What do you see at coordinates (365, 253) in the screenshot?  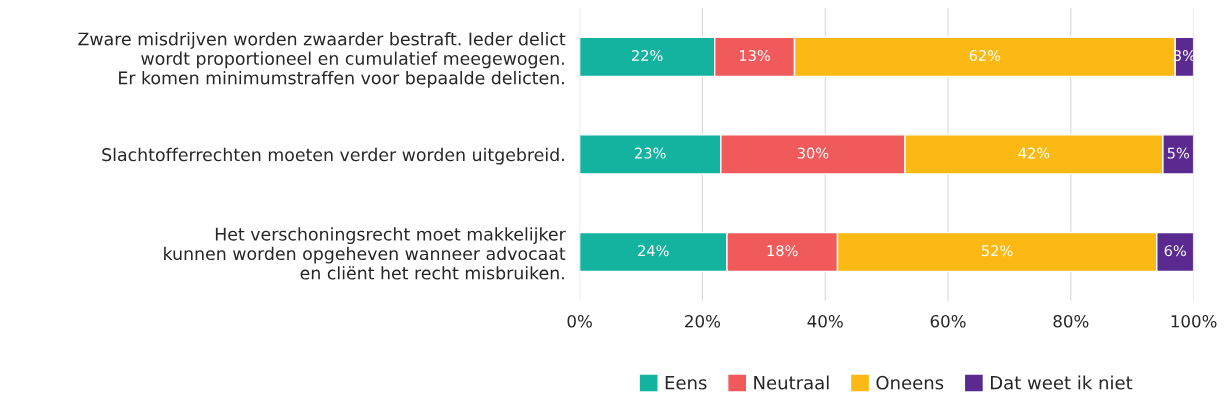 I see `y-tick-label: Het verschoningsrecht moet makkelijker kunnen worden opgeheven wanneer advocaat en cliënt het recht misbruiken.` at bounding box center [365, 253].